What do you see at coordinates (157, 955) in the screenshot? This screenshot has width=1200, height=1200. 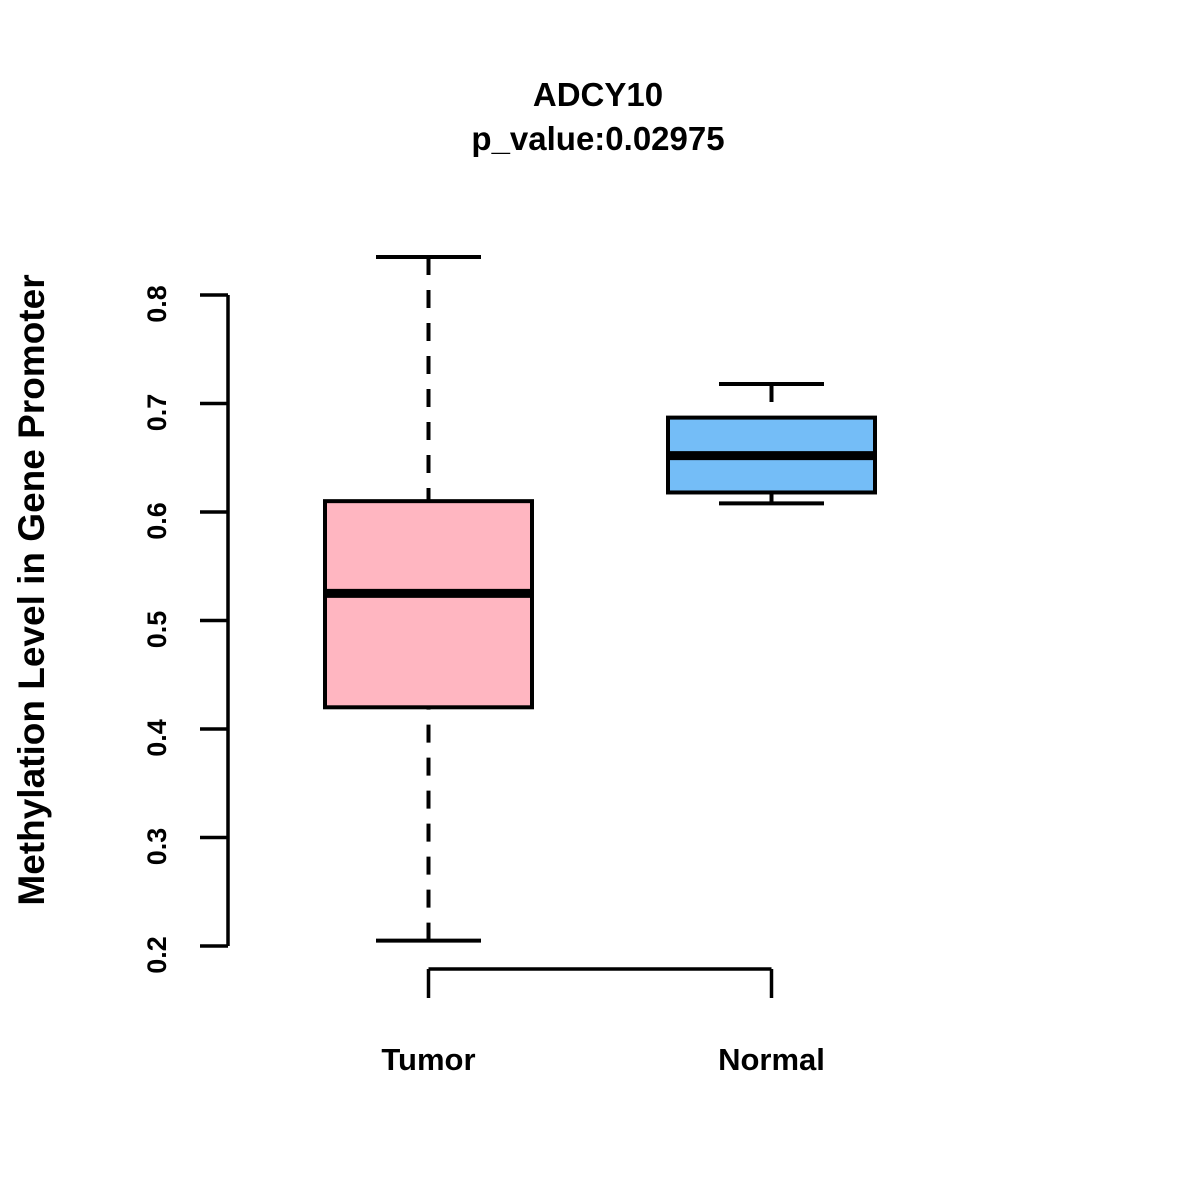 I see `y-axis-tick-label: 0.2` at bounding box center [157, 955].